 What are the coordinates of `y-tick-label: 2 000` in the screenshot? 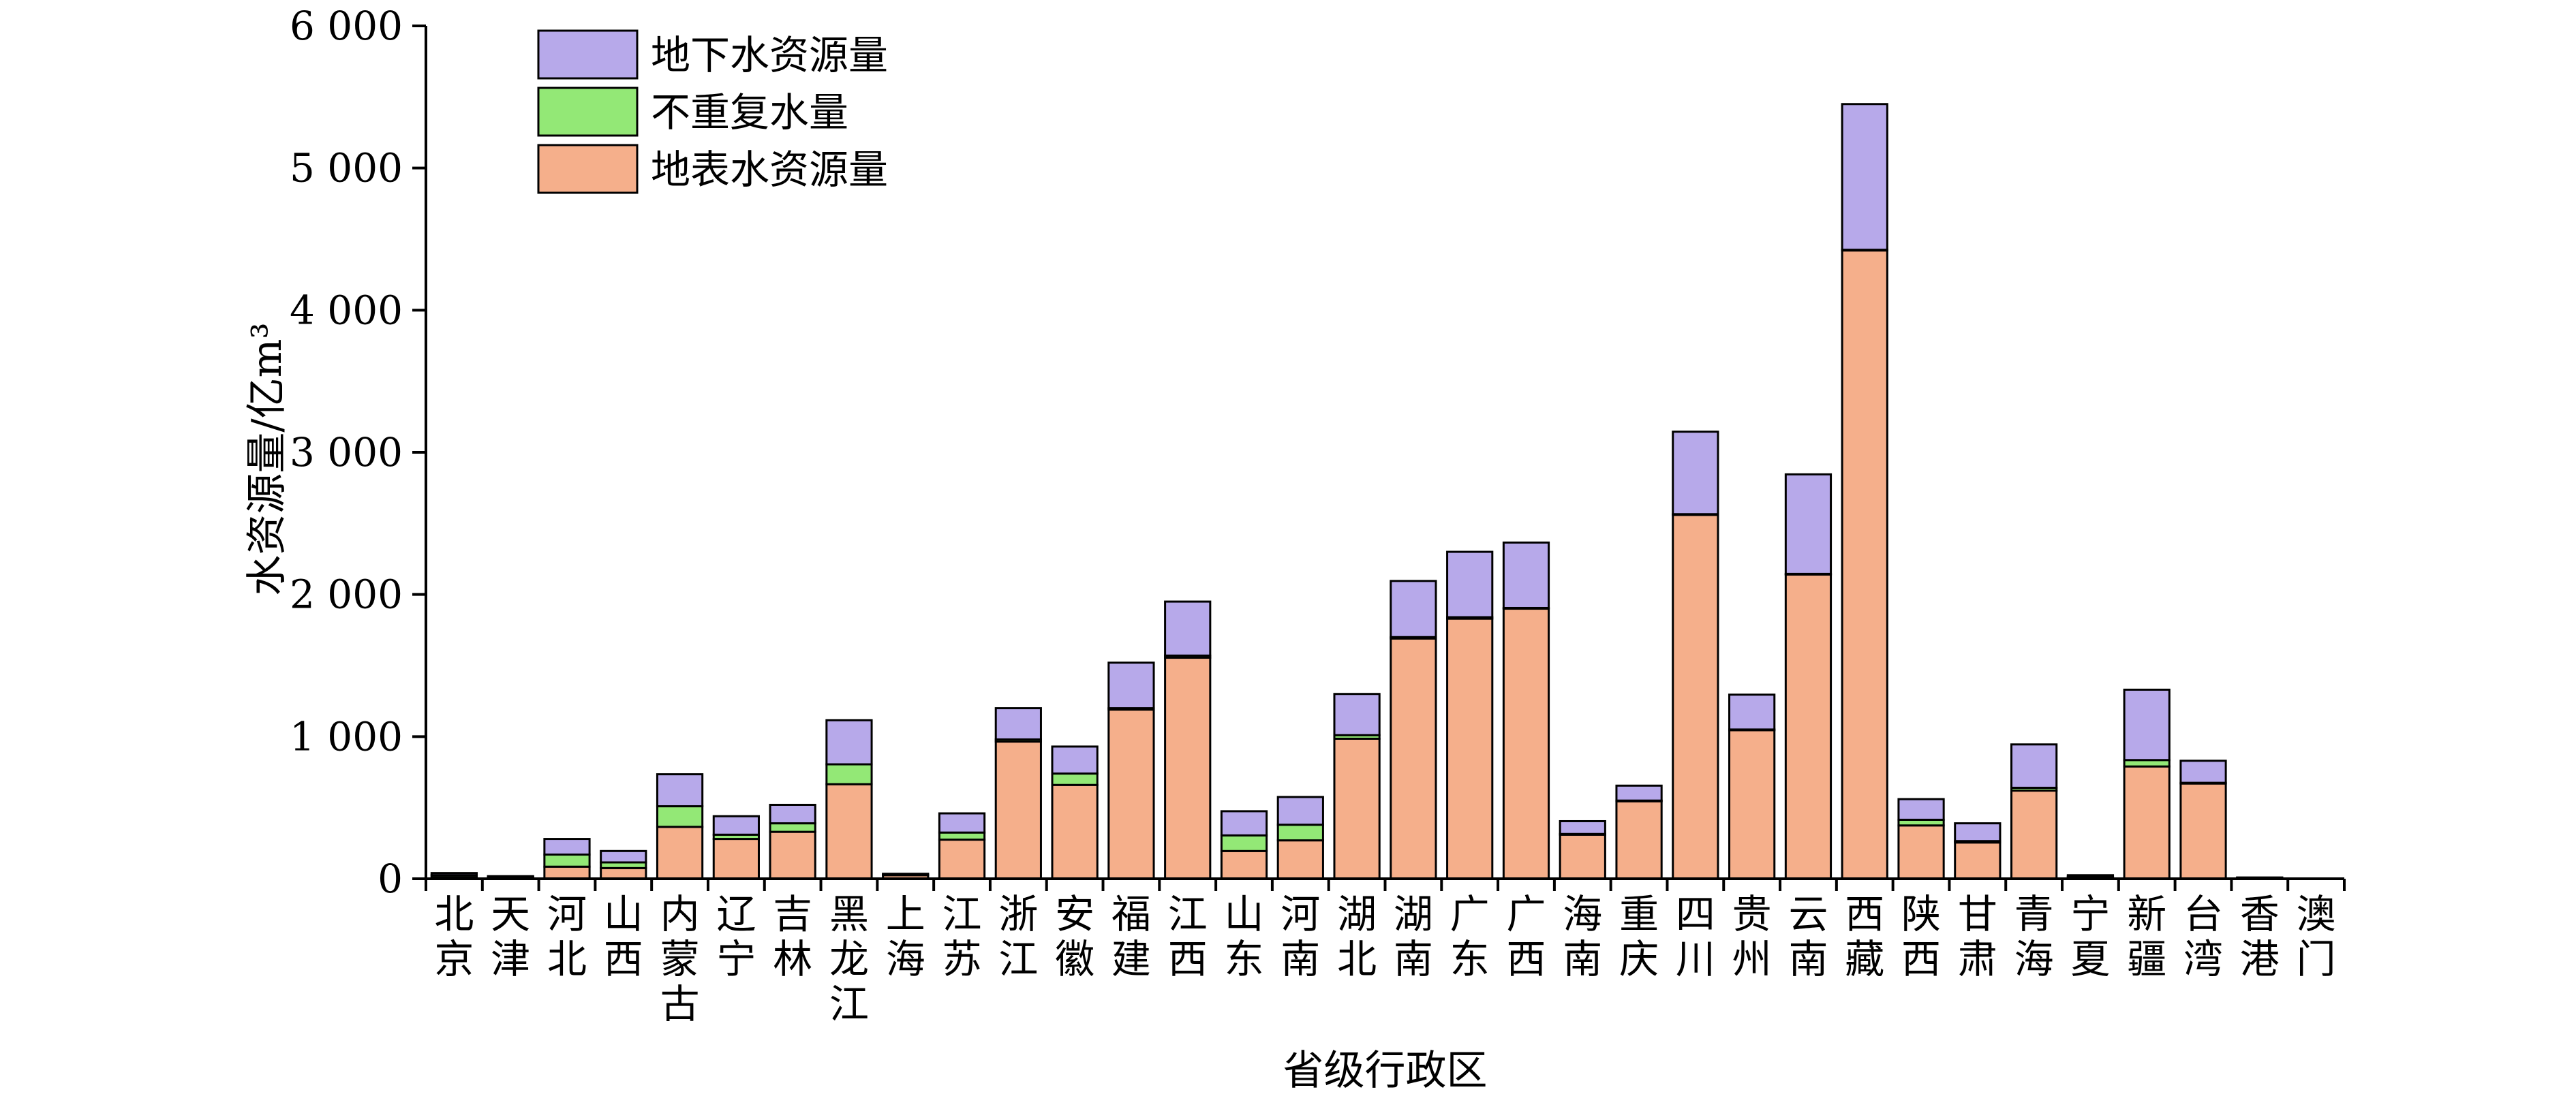 It's located at (346, 595).